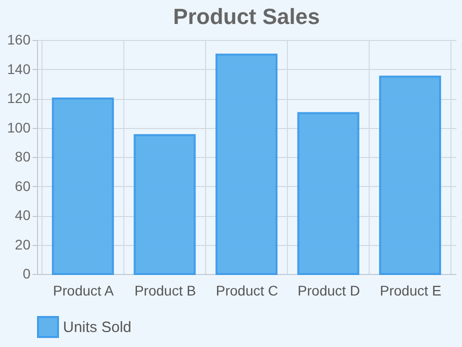 The width and height of the screenshot is (462, 347). Describe the element at coordinates (247, 290) in the screenshot. I see `x-tick-label: Product C` at that location.